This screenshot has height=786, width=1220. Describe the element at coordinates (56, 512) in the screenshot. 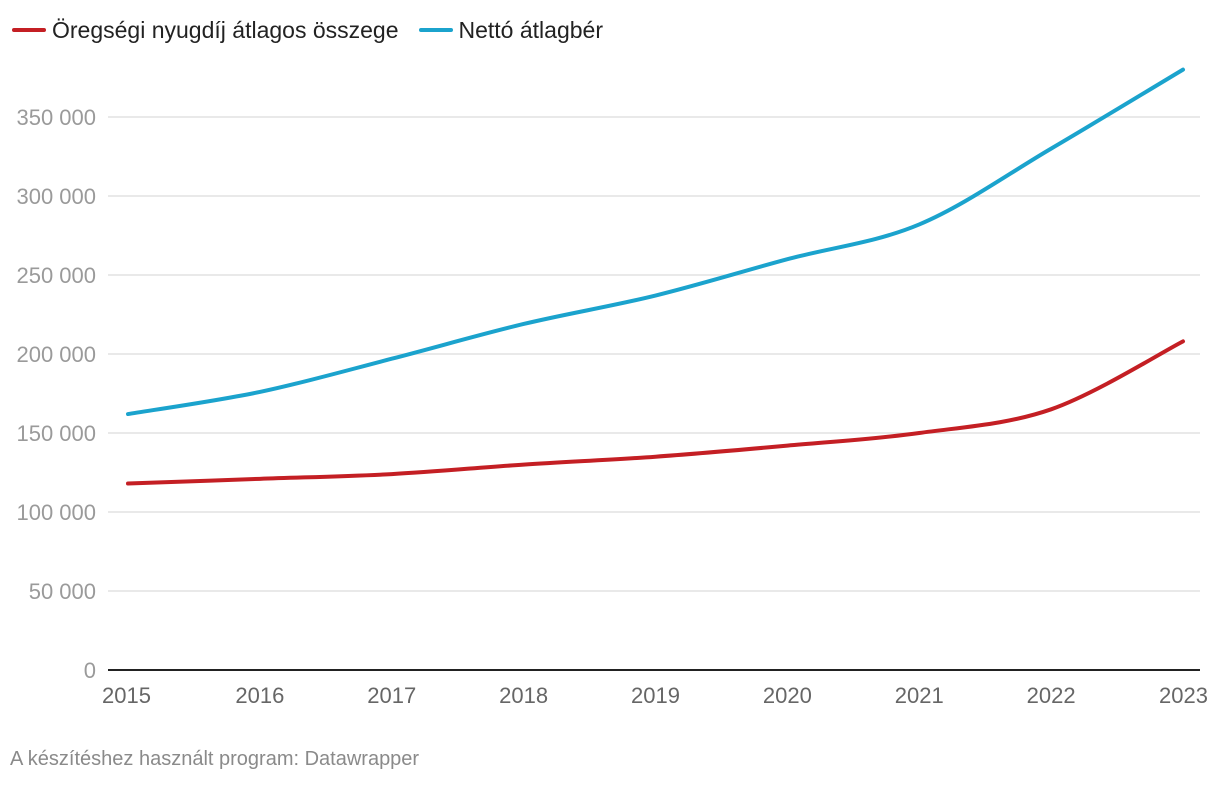

I see `y-tick-label: 100 000` at that location.